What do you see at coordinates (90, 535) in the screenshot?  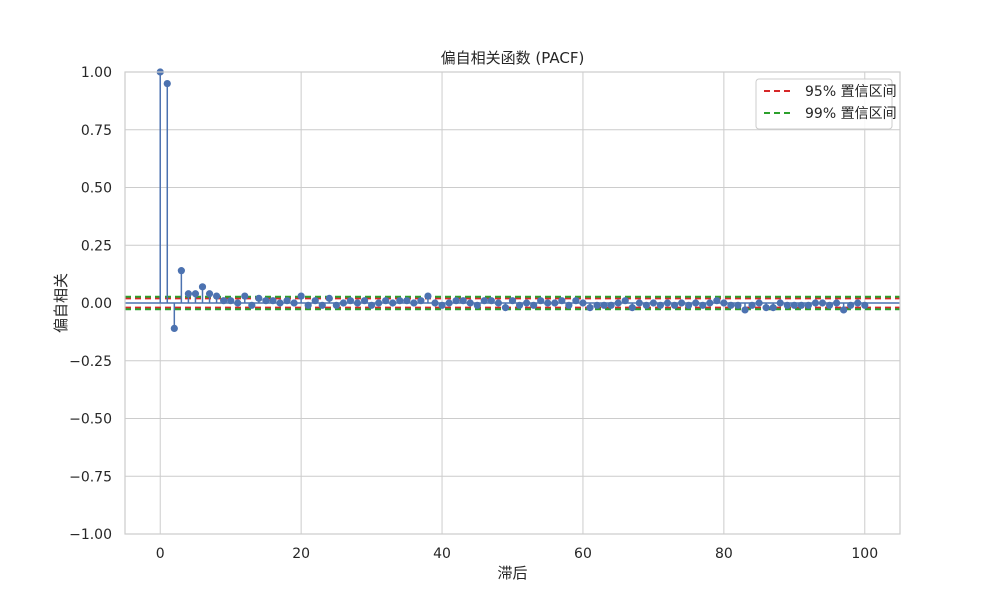 I see `y-tick-label: −1.00` at bounding box center [90, 535].